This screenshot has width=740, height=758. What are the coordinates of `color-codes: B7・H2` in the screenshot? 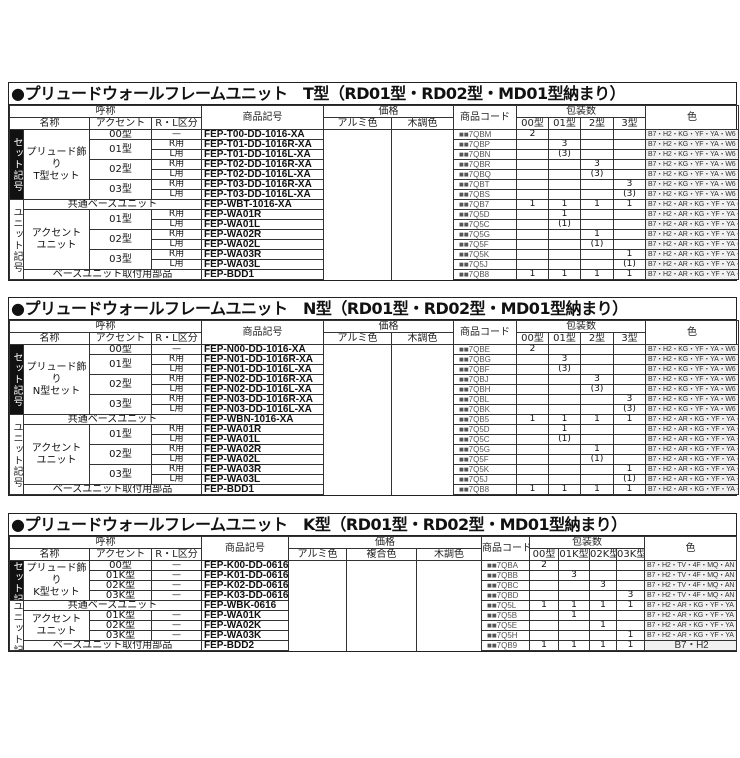 It's located at (690, 645).